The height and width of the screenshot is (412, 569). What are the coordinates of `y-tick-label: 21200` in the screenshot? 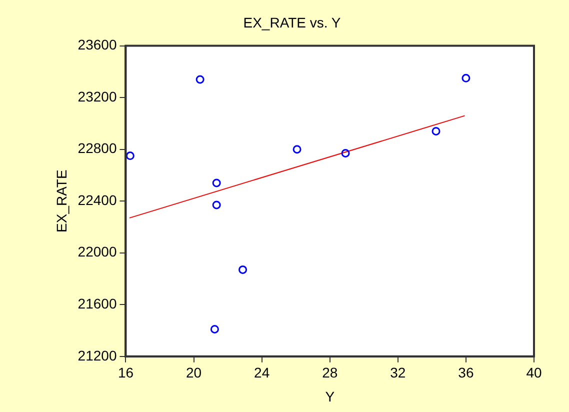 It's located at (97, 355).